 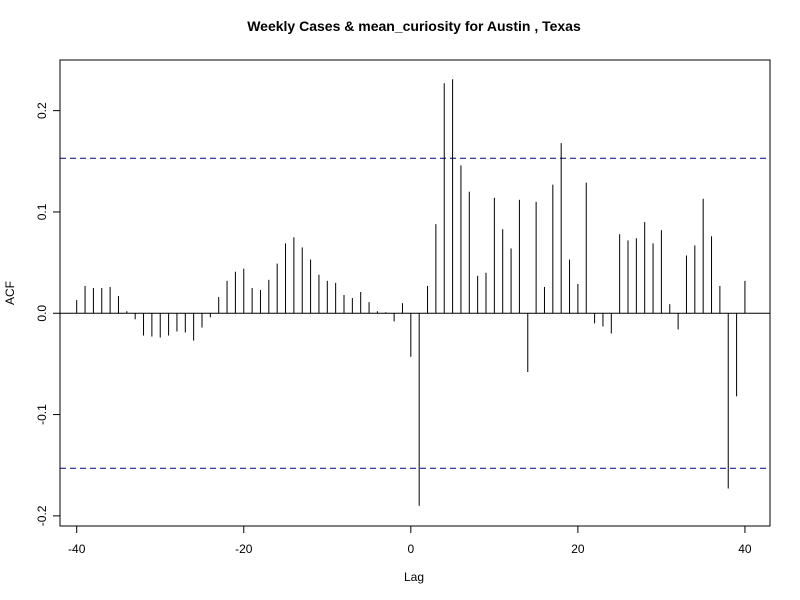 What do you see at coordinates (42, 414) in the screenshot?
I see `y-tick-label: -0.1` at bounding box center [42, 414].